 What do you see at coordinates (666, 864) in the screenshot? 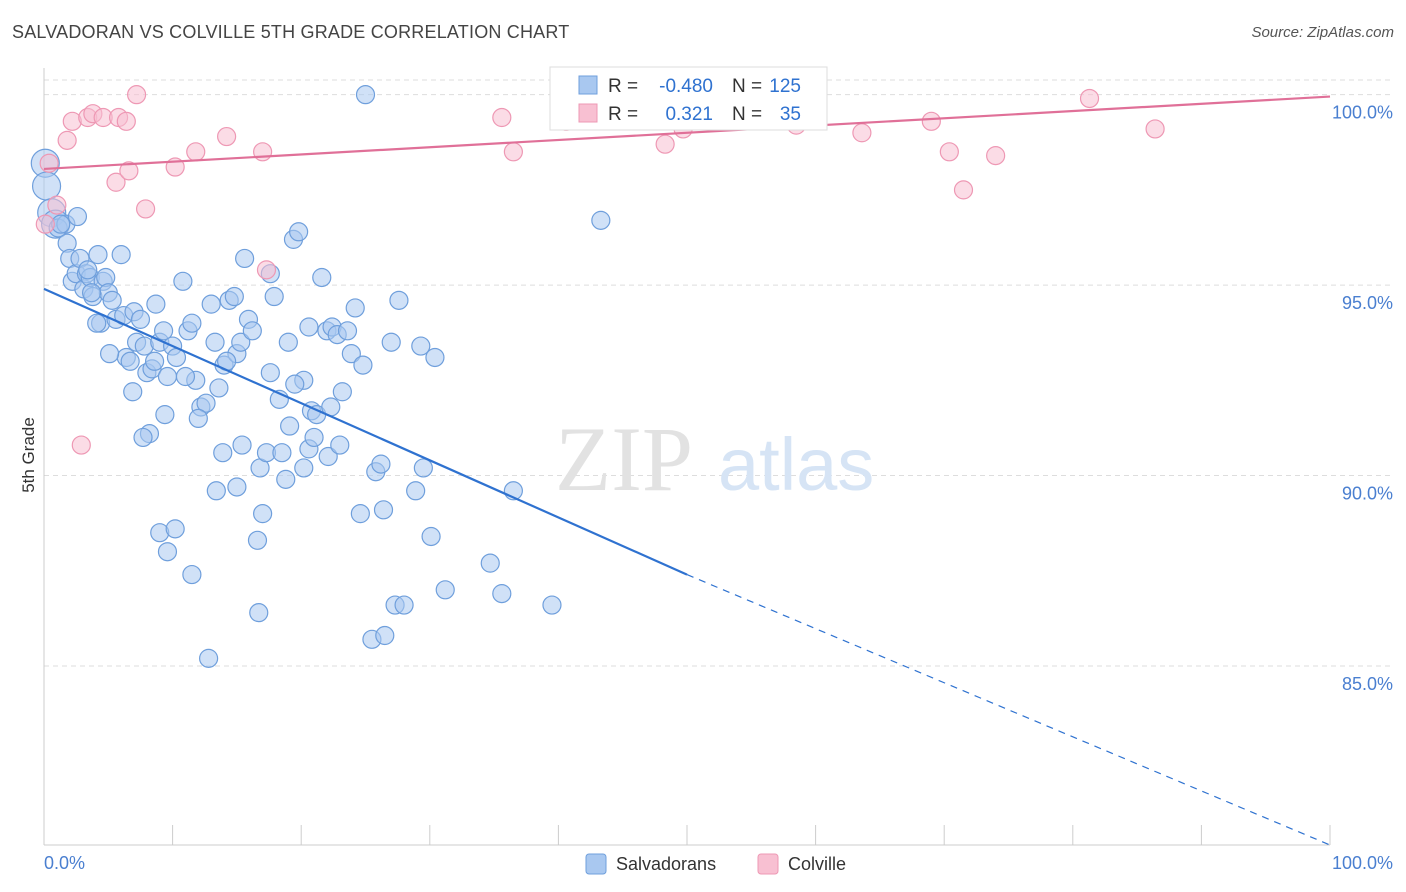
I see `bottom-legend-salvadorans: Salvadorans` at bounding box center [666, 864].